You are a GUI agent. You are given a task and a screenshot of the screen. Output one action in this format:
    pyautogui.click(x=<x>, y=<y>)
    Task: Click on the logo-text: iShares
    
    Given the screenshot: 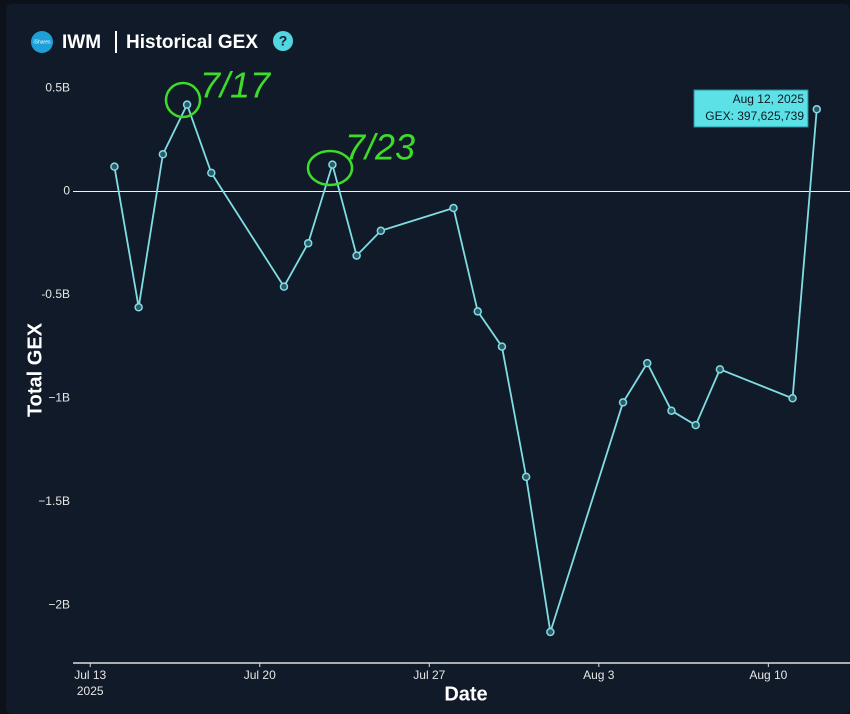 What is the action you would take?
    pyautogui.click(x=42, y=42)
    